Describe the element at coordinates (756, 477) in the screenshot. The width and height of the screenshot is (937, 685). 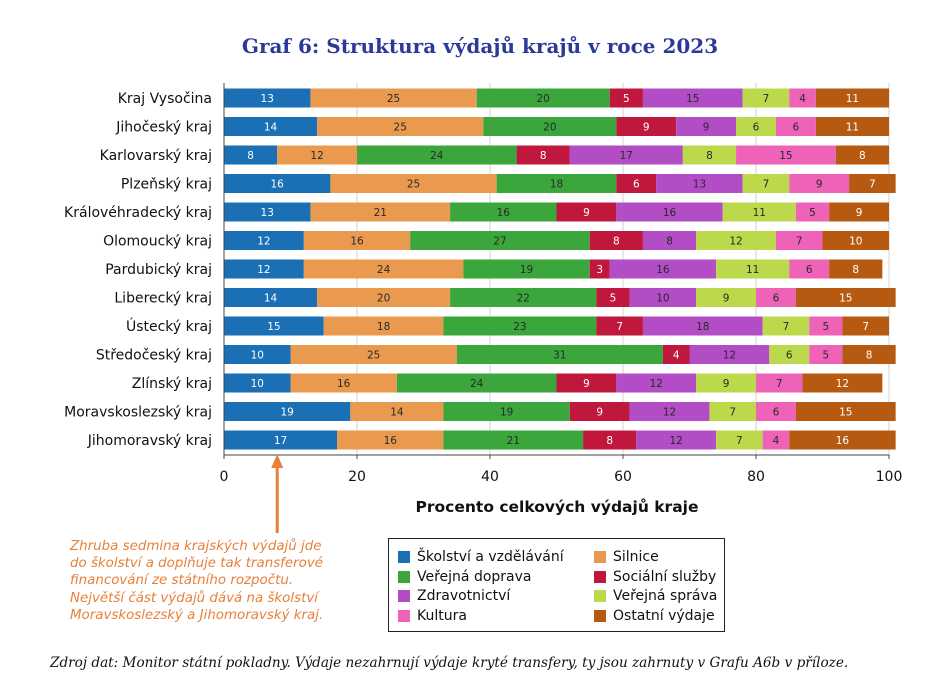
I see `x-tick-label: 80` at that location.